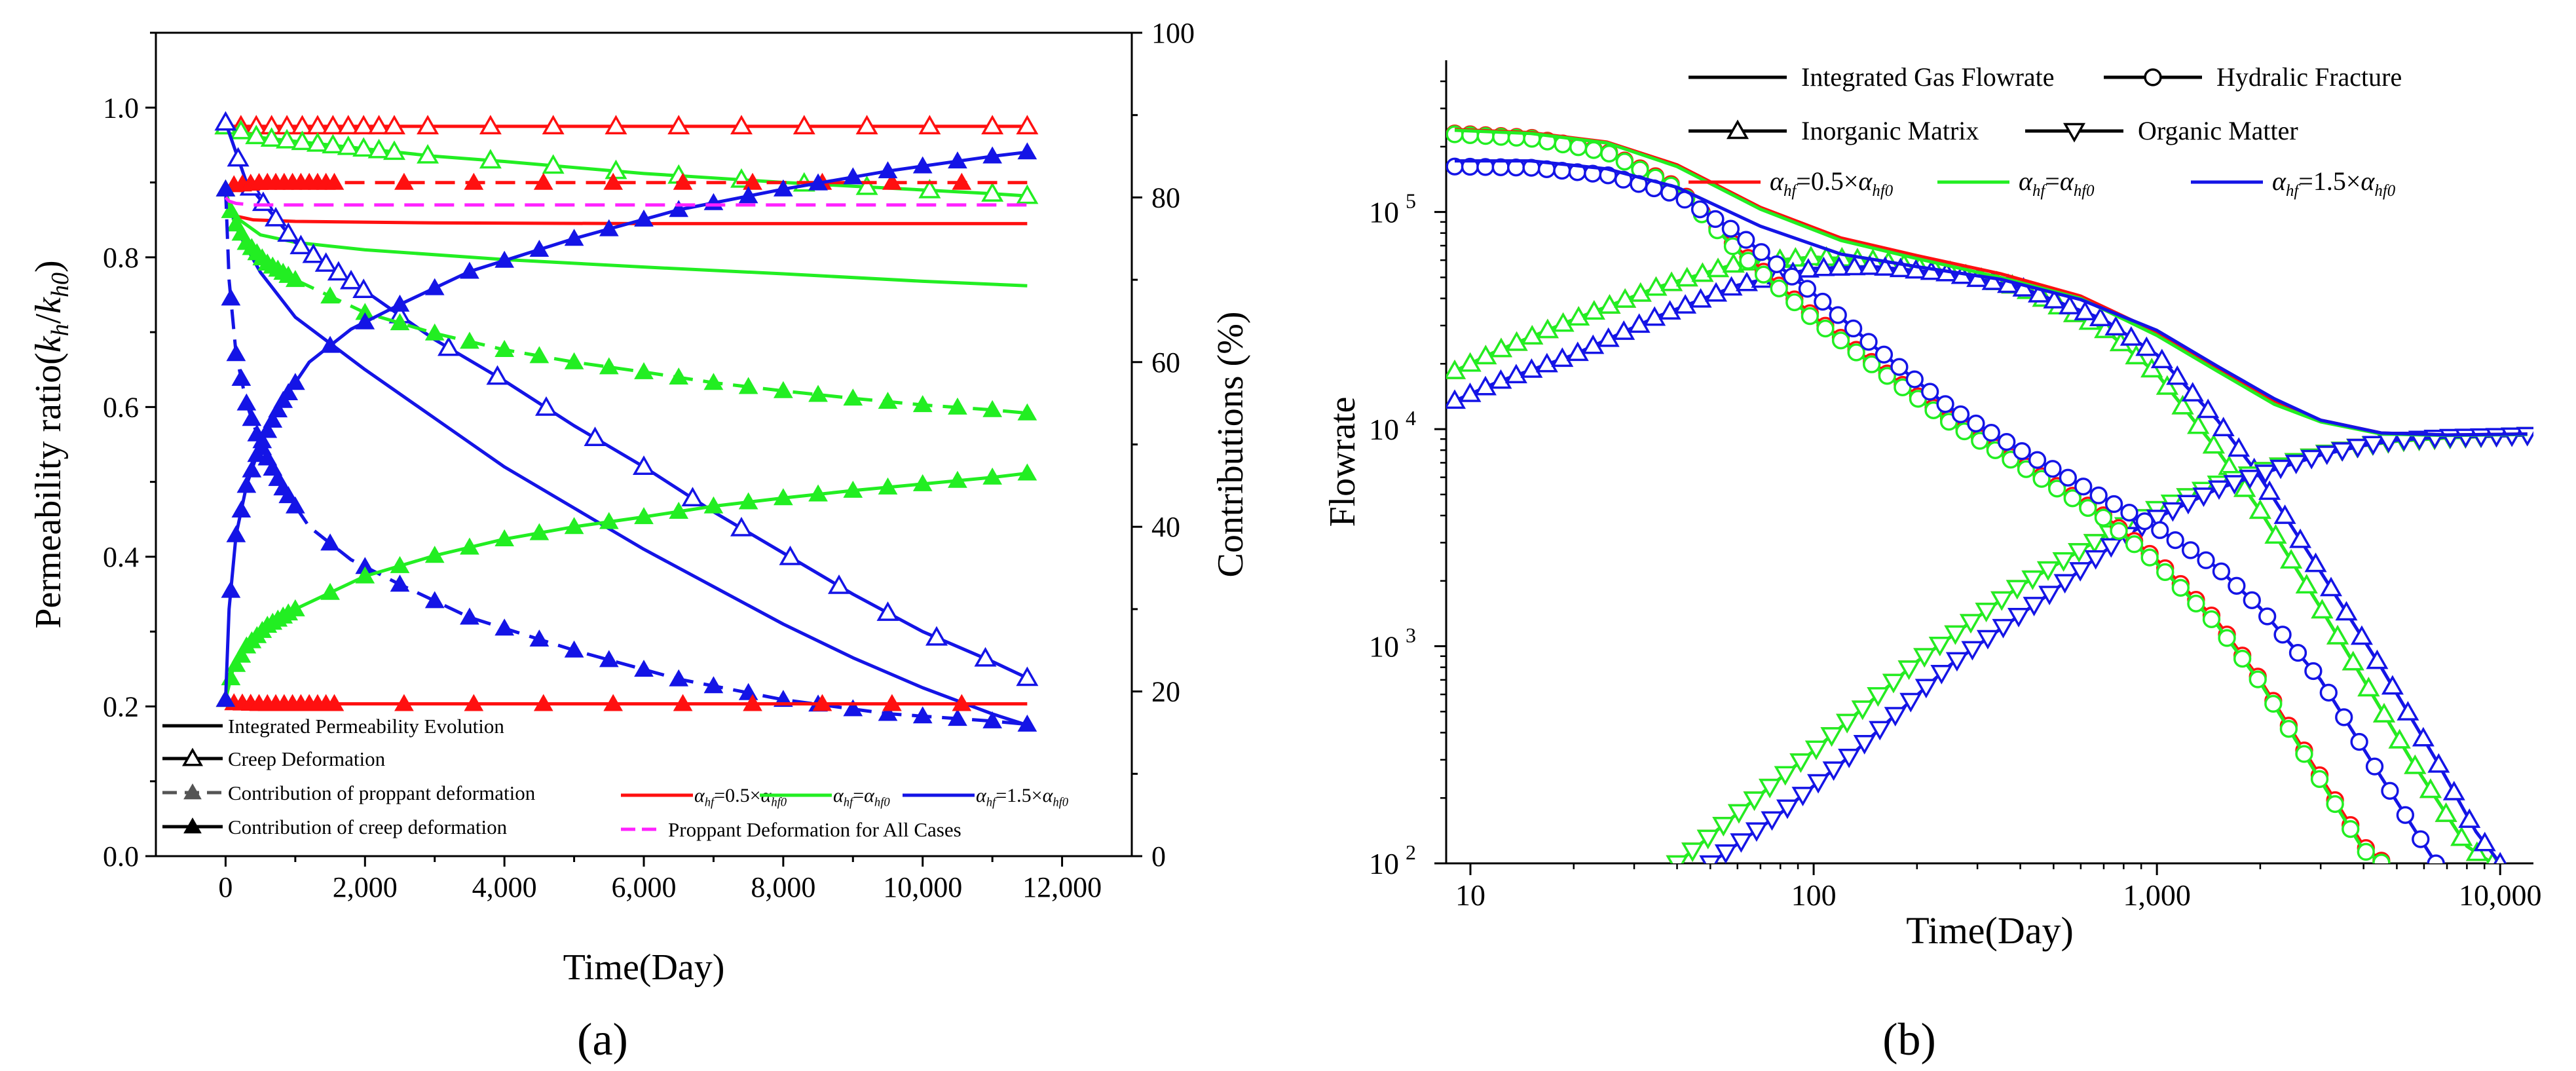  What do you see at coordinates (51, 444) in the screenshot?
I see `y-left-axis-label: Permeability ratio(kh/kh0)` at bounding box center [51, 444].